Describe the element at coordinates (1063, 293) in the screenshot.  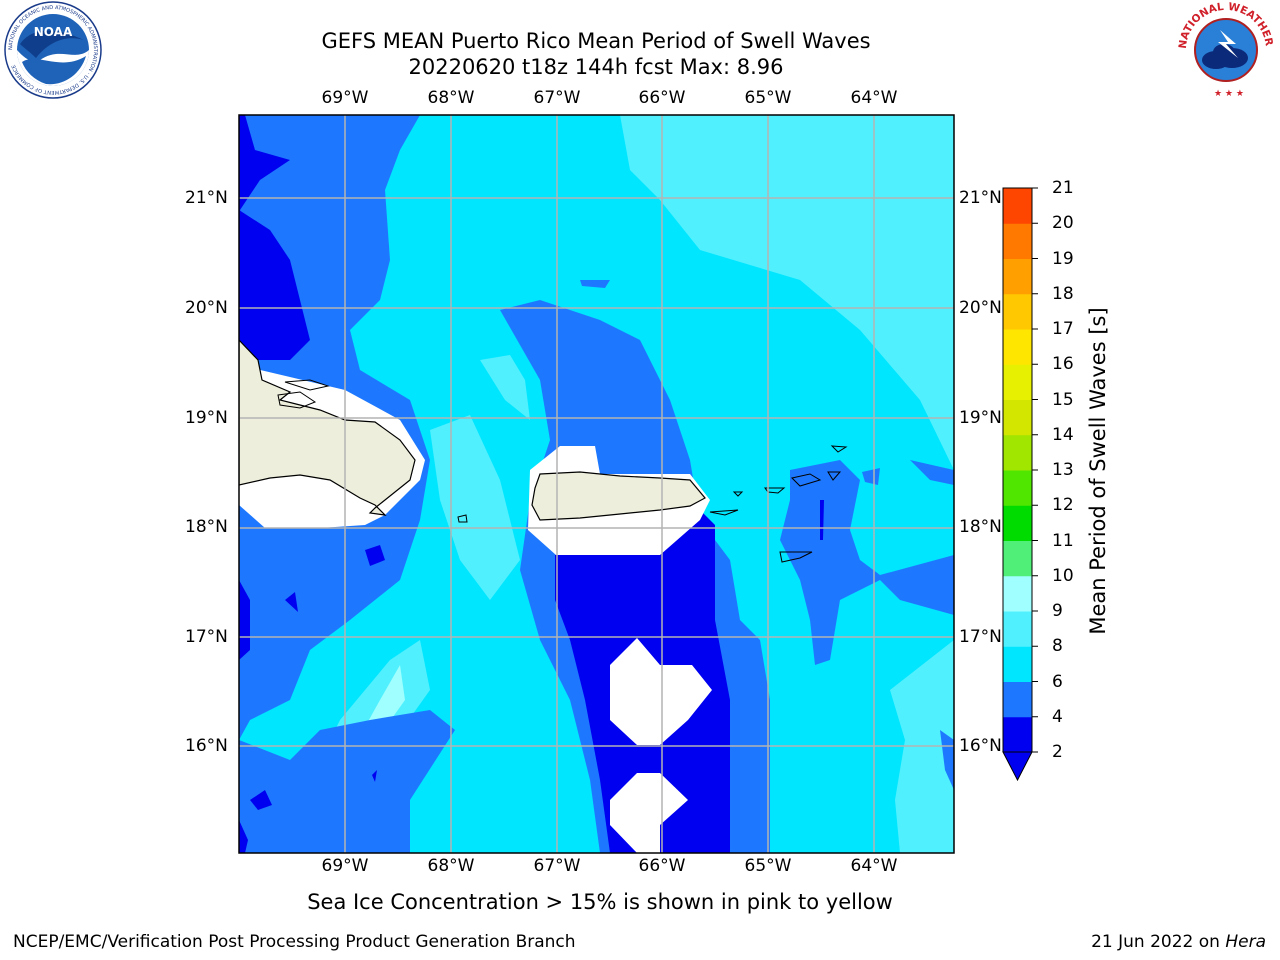
I see `colorbar-tick-label: 18` at that location.